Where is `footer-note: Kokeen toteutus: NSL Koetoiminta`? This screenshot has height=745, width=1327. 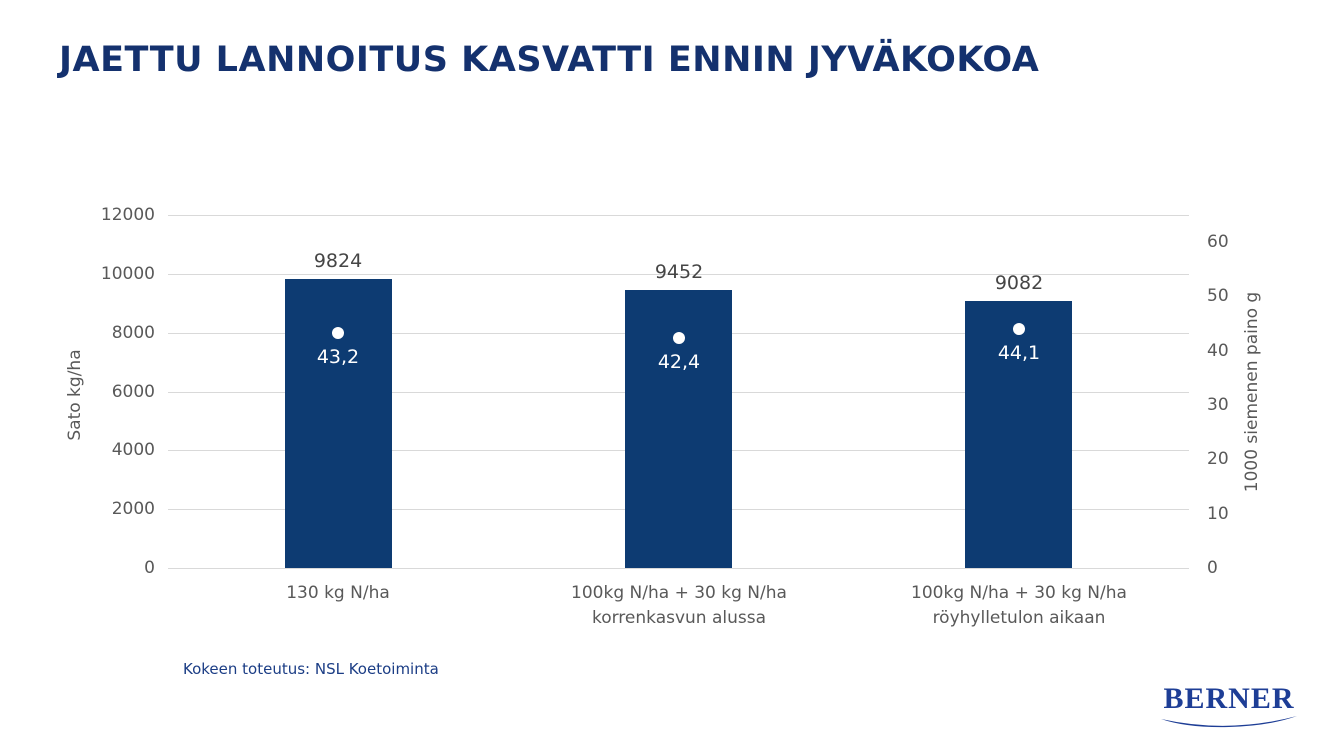
footer-note: Kokeen toteutus: NSL Koetoiminta is located at coordinates (311, 669).